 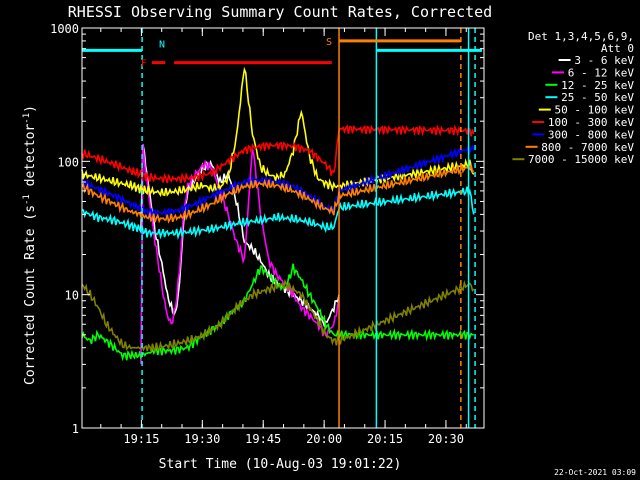 I want to click on legend-entry-label: 3 - 6 keV, so click(x=604, y=60).